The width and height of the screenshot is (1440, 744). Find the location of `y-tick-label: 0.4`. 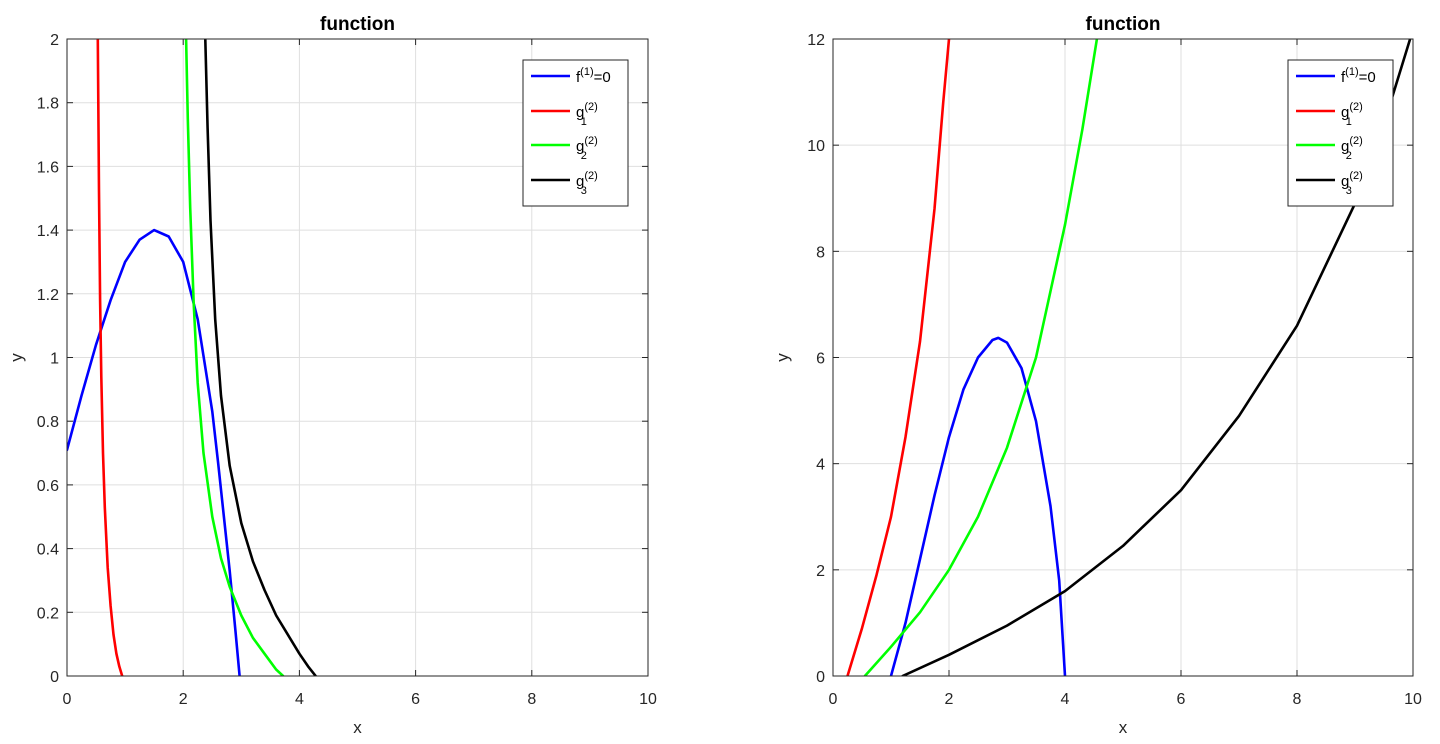

y-tick-label: 0.4 is located at coordinates (48, 550).